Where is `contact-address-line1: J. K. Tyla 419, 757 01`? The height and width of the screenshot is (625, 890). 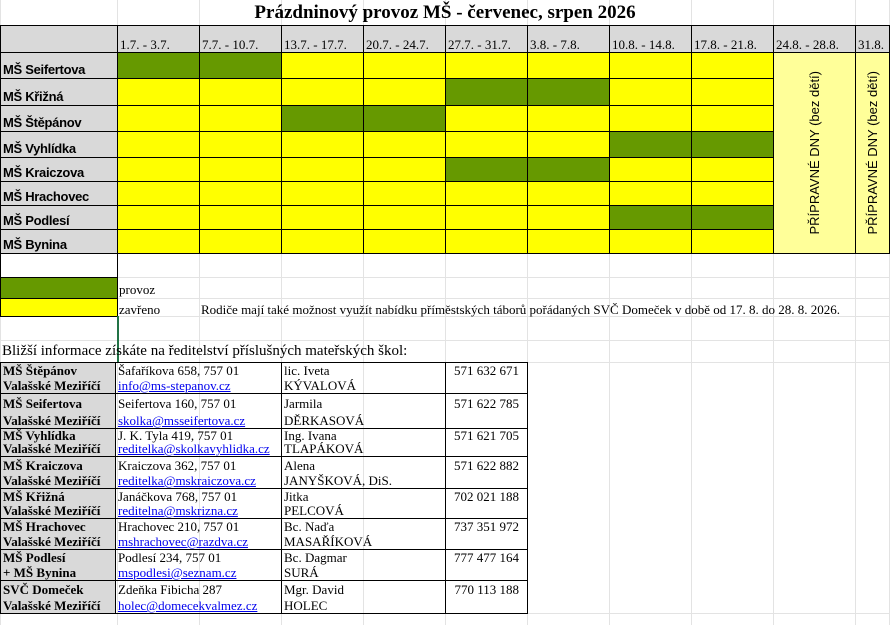 contact-address-line1: J. K. Tyla 419, 757 01 is located at coordinates (176, 435).